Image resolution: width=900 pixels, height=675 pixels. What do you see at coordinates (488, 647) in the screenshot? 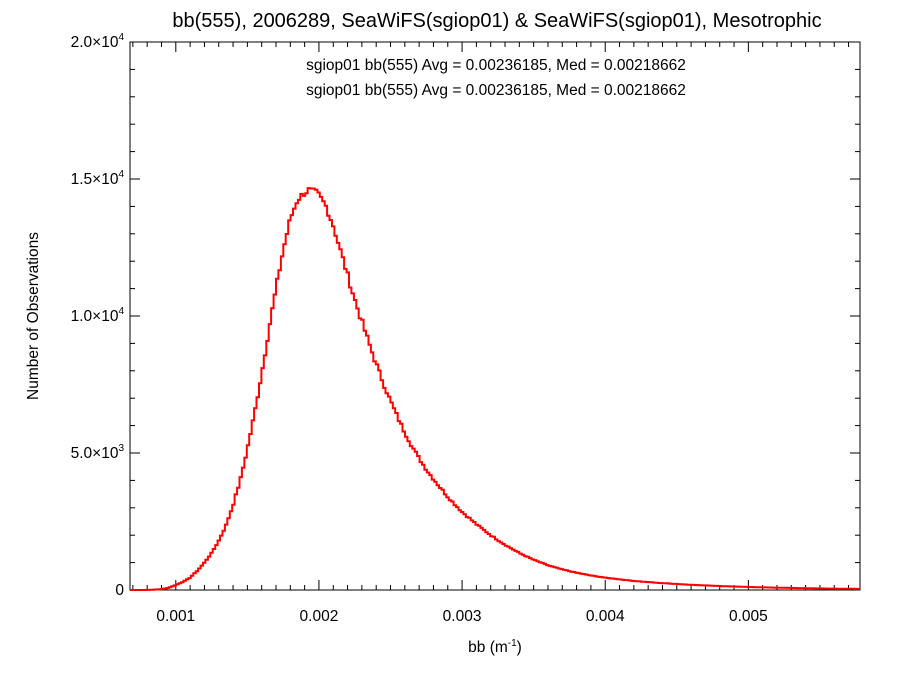
I see `x-axis-label-base: bb (m` at bounding box center [488, 647].